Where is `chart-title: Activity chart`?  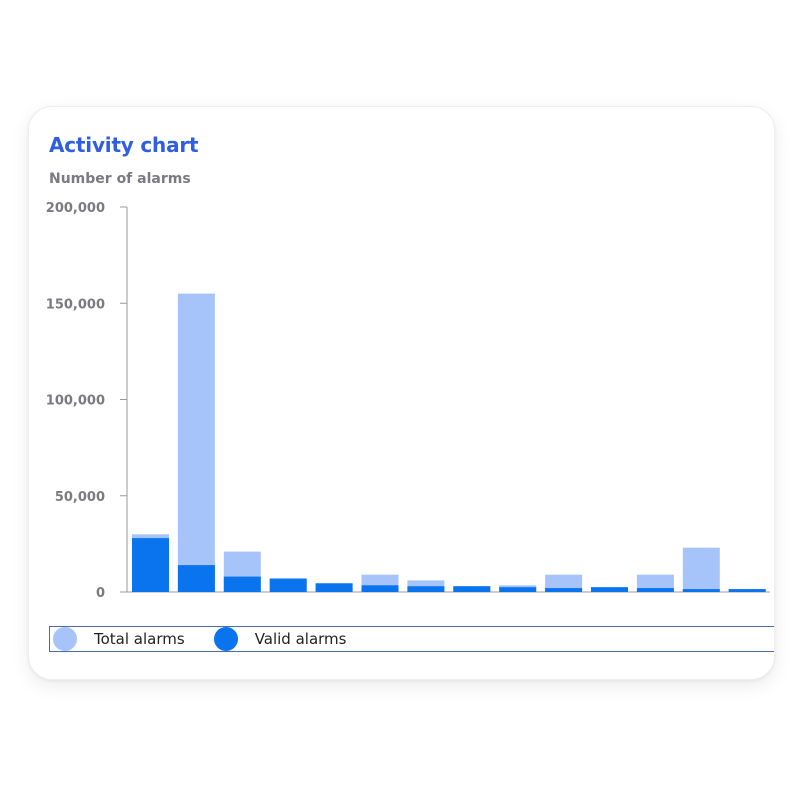
chart-title: Activity chart is located at coordinates (124, 145).